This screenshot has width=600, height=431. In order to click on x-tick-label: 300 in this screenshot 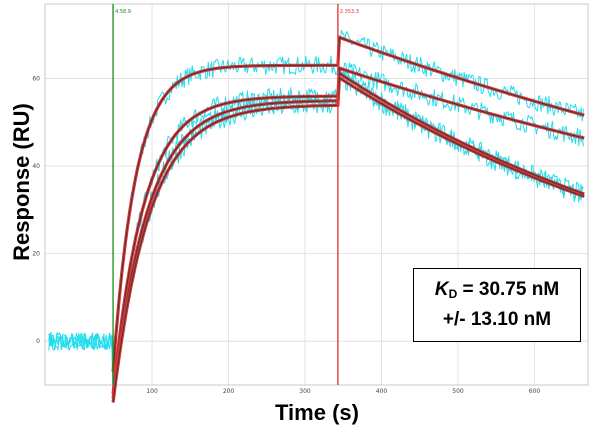, I will do `click(305, 391)`.